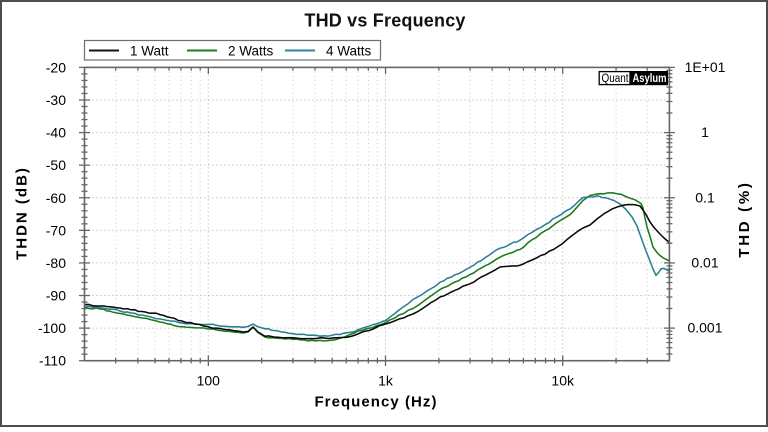  What do you see at coordinates (251, 50) in the screenshot?
I see `svg-text: 2 Watts` at bounding box center [251, 50].